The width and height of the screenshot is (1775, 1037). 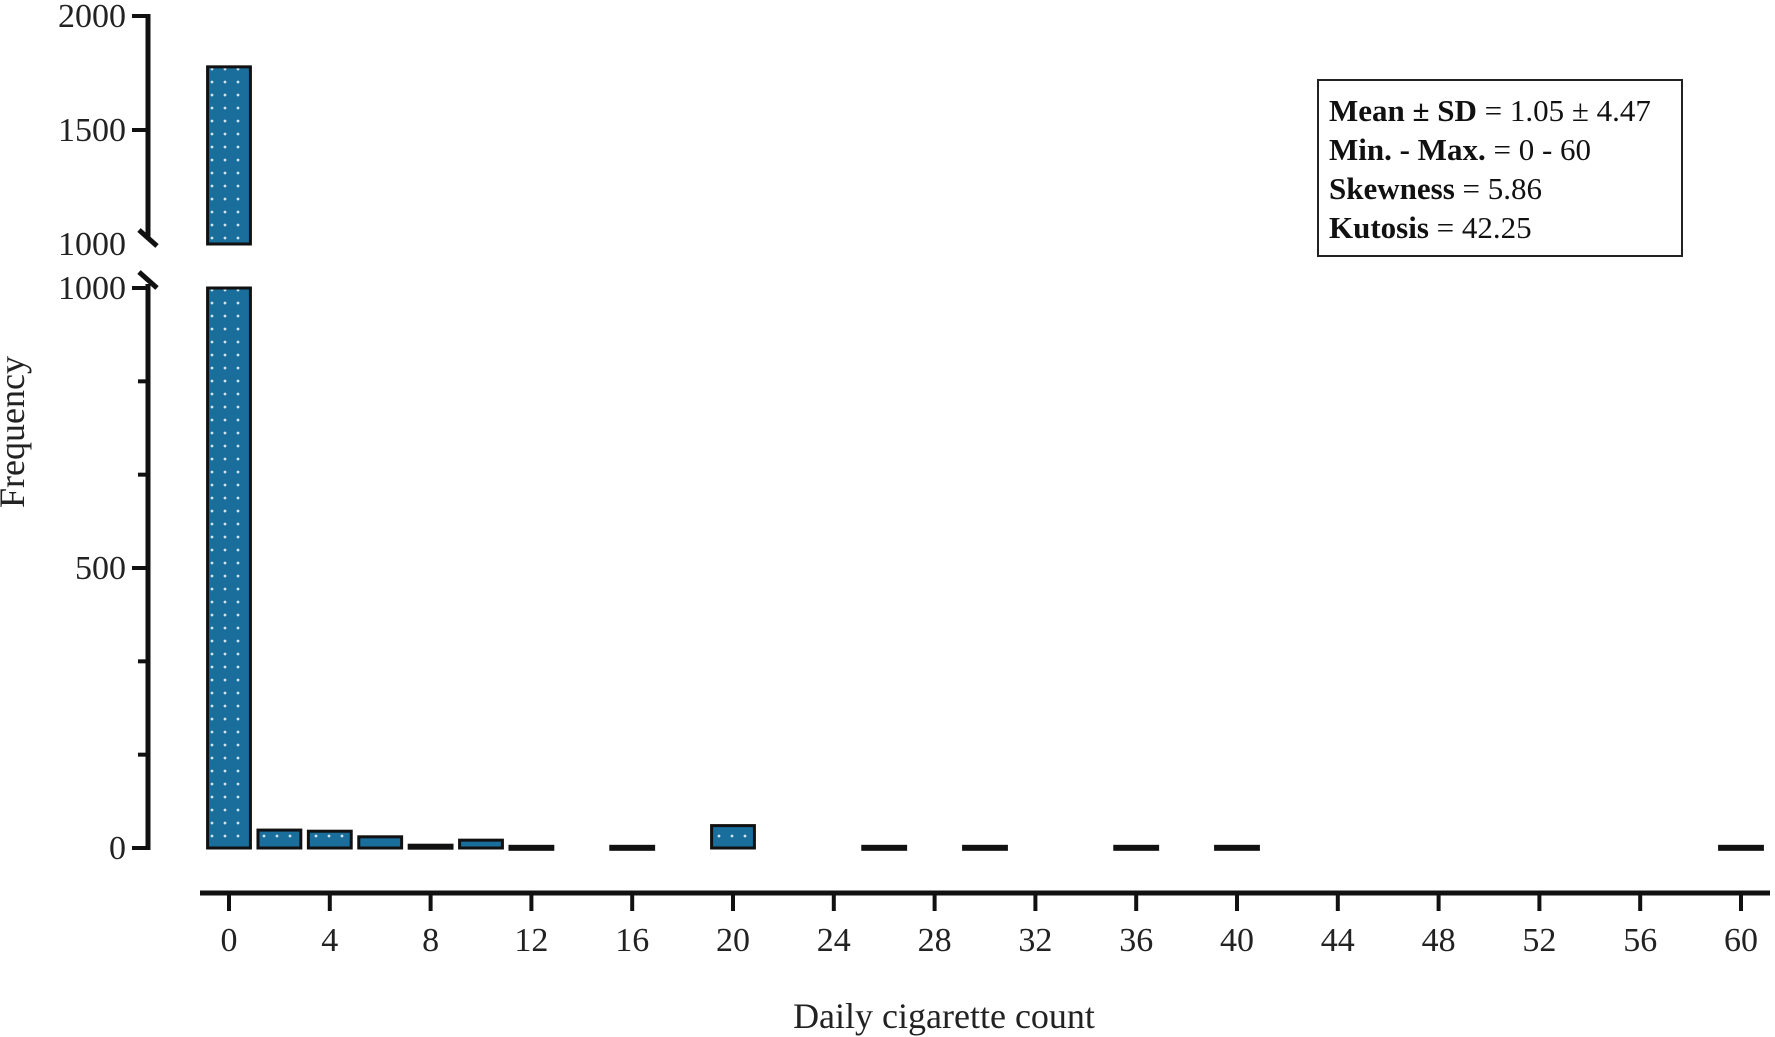 I want to click on x-tick-label-32: 32, so click(x=1035, y=940).